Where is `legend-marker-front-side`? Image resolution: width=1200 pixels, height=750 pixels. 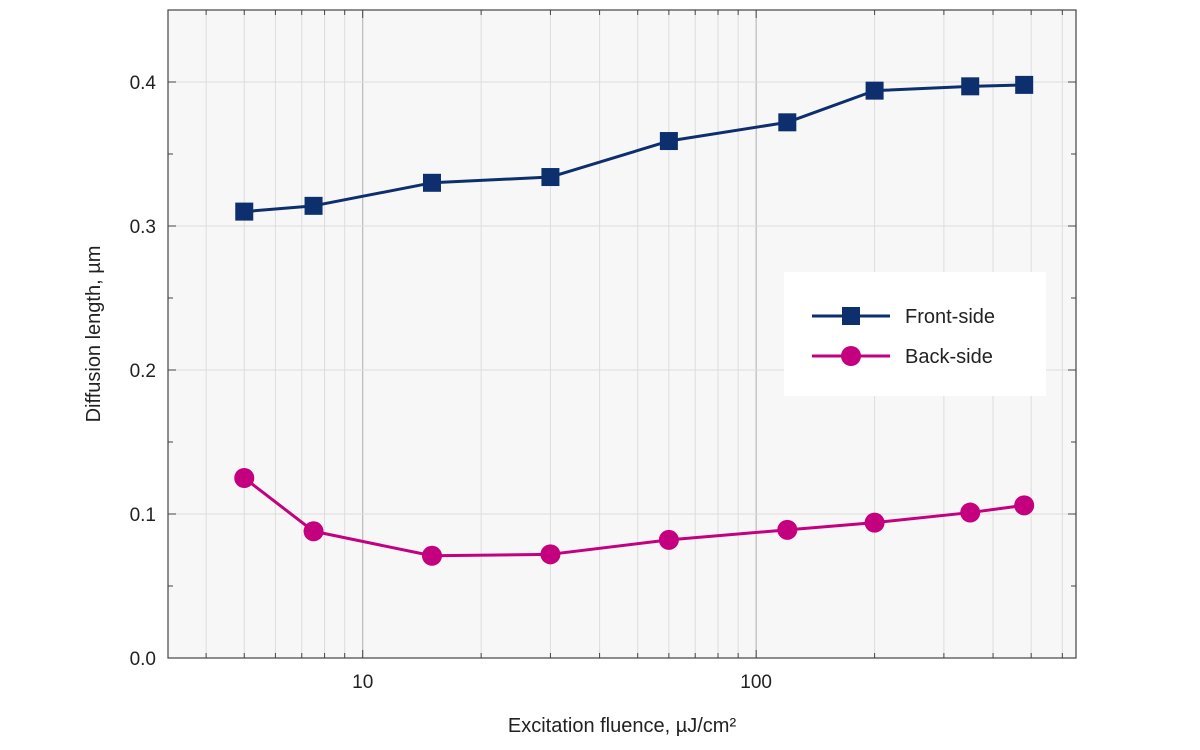
legend-marker-front-side is located at coordinates (851, 316).